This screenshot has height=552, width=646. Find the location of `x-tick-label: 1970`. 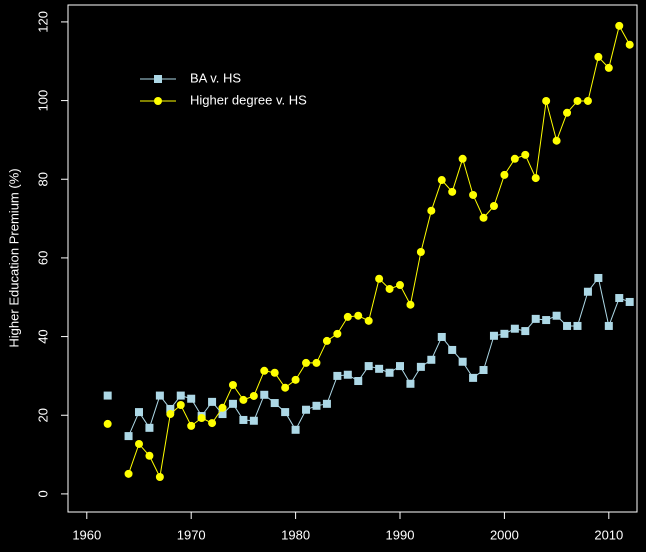

x-tick-label: 1970 is located at coordinates (191, 534).